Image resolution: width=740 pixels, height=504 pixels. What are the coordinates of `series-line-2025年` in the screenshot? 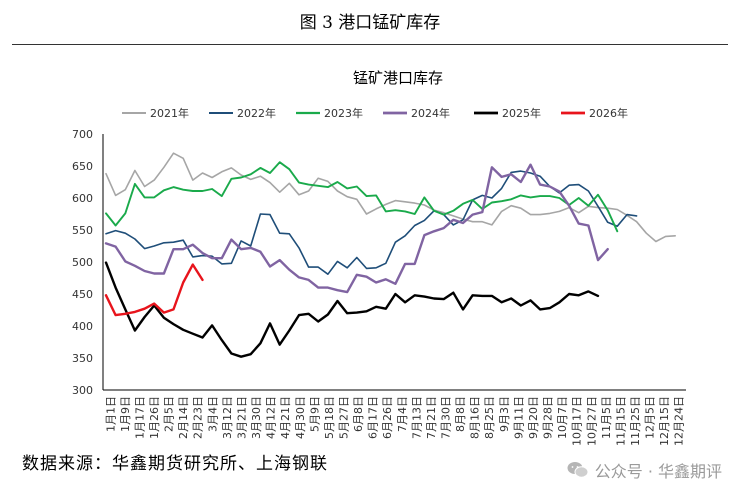 It's located at (352, 309).